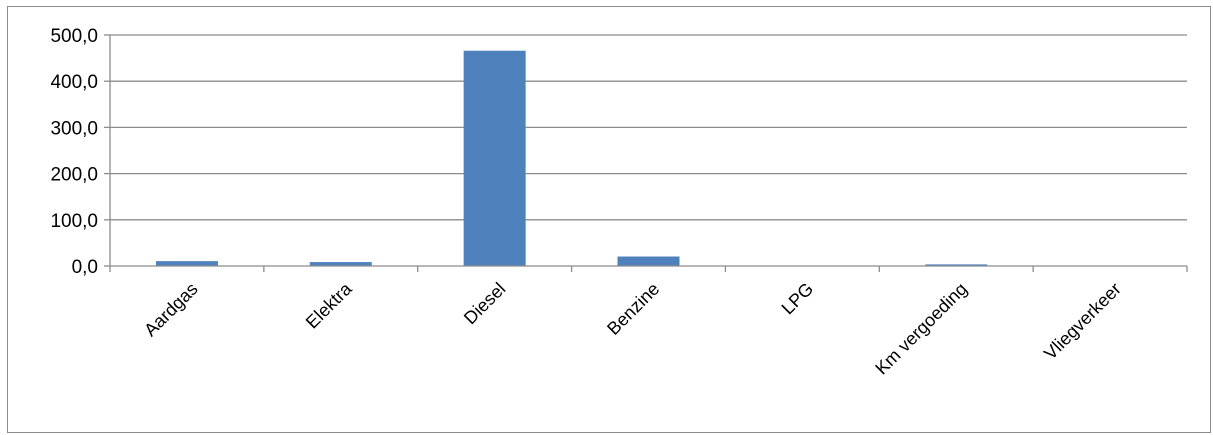  I want to click on y-tick-label: 100,0, so click(74, 221).